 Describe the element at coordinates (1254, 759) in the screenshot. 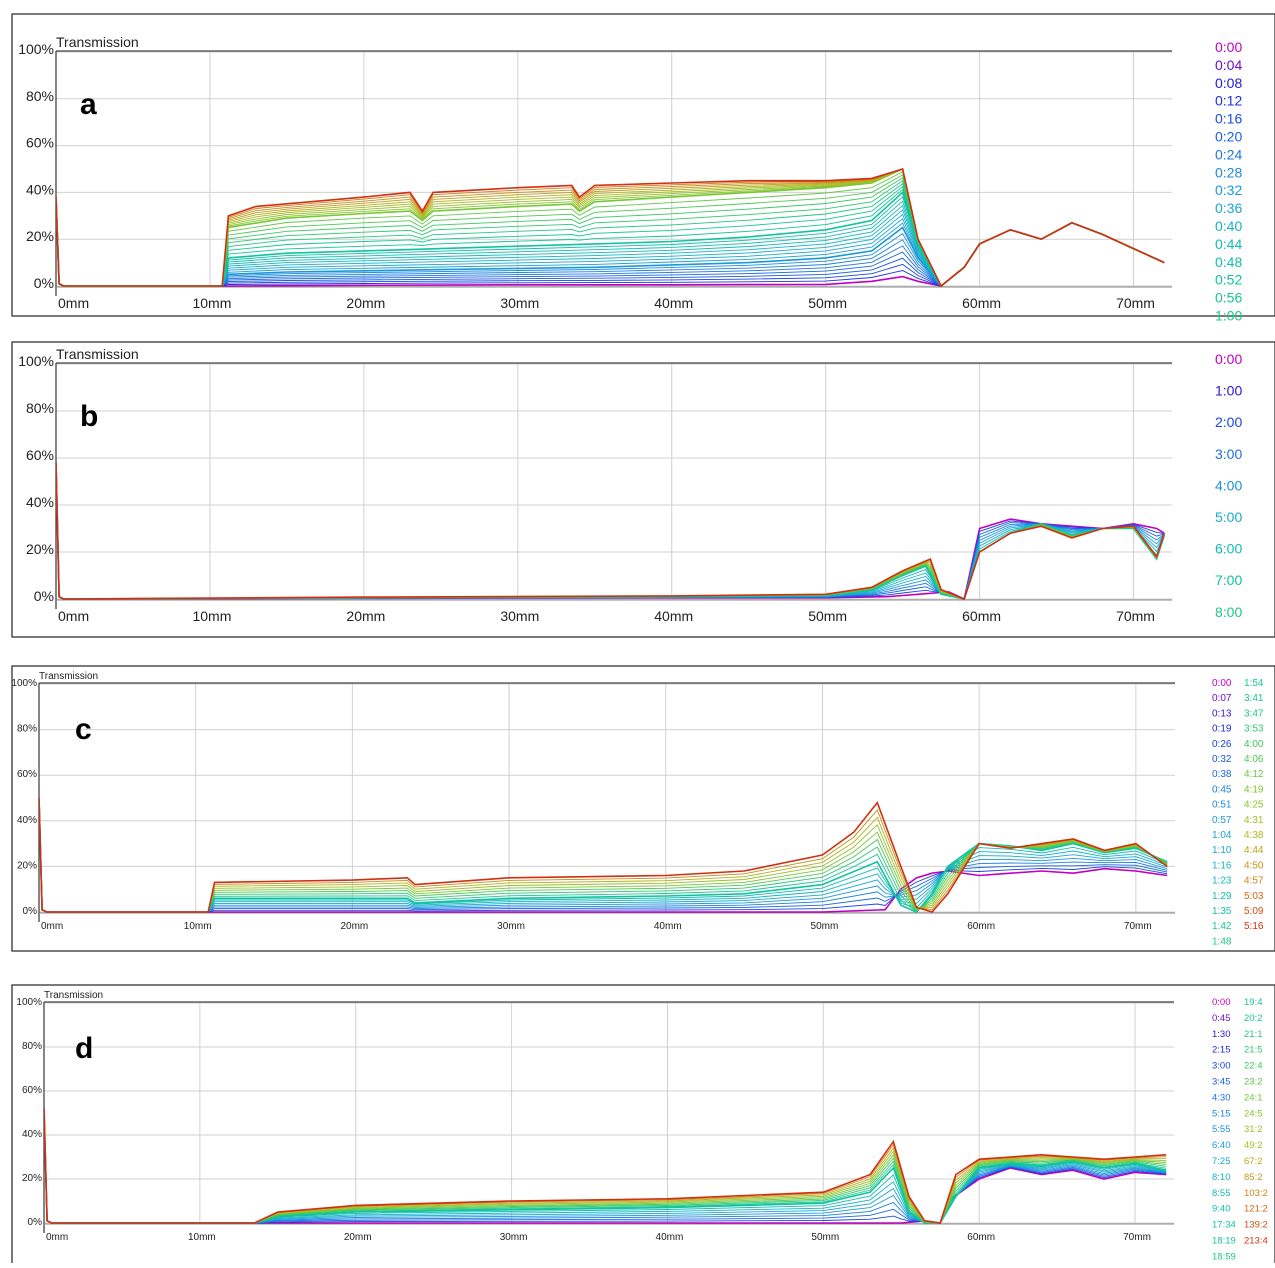

I see `legend-entry: 4:06` at that location.